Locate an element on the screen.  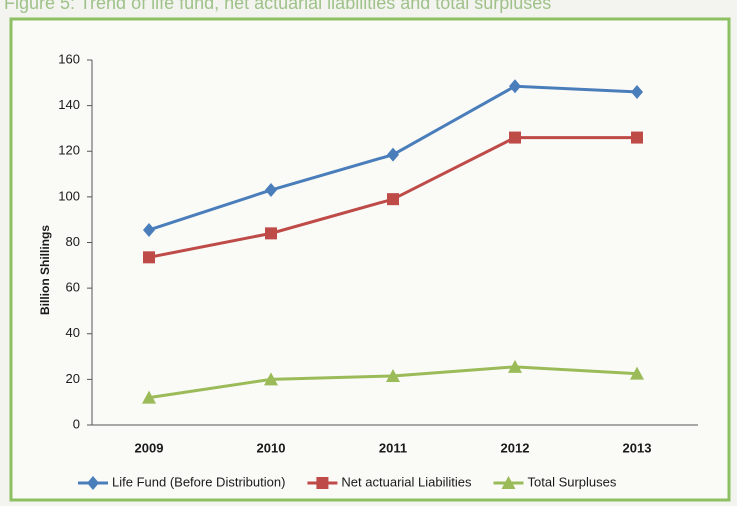
x-tick-label: 2013 is located at coordinates (637, 447).